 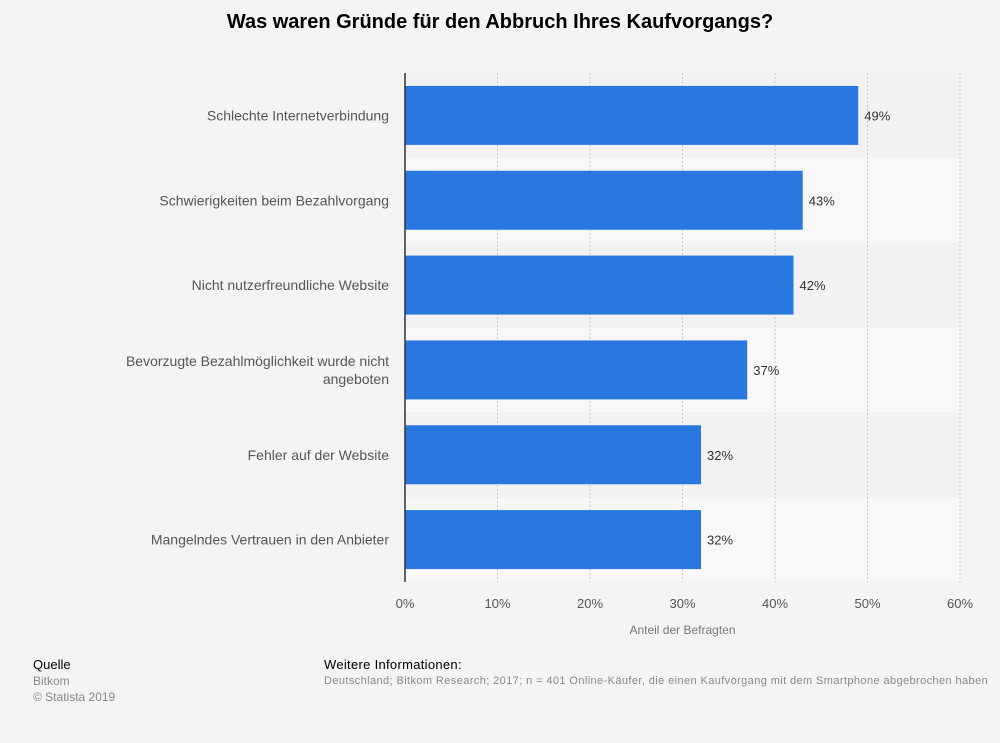 I want to click on x-tick-label: 20%, so click(x=590, y=603).